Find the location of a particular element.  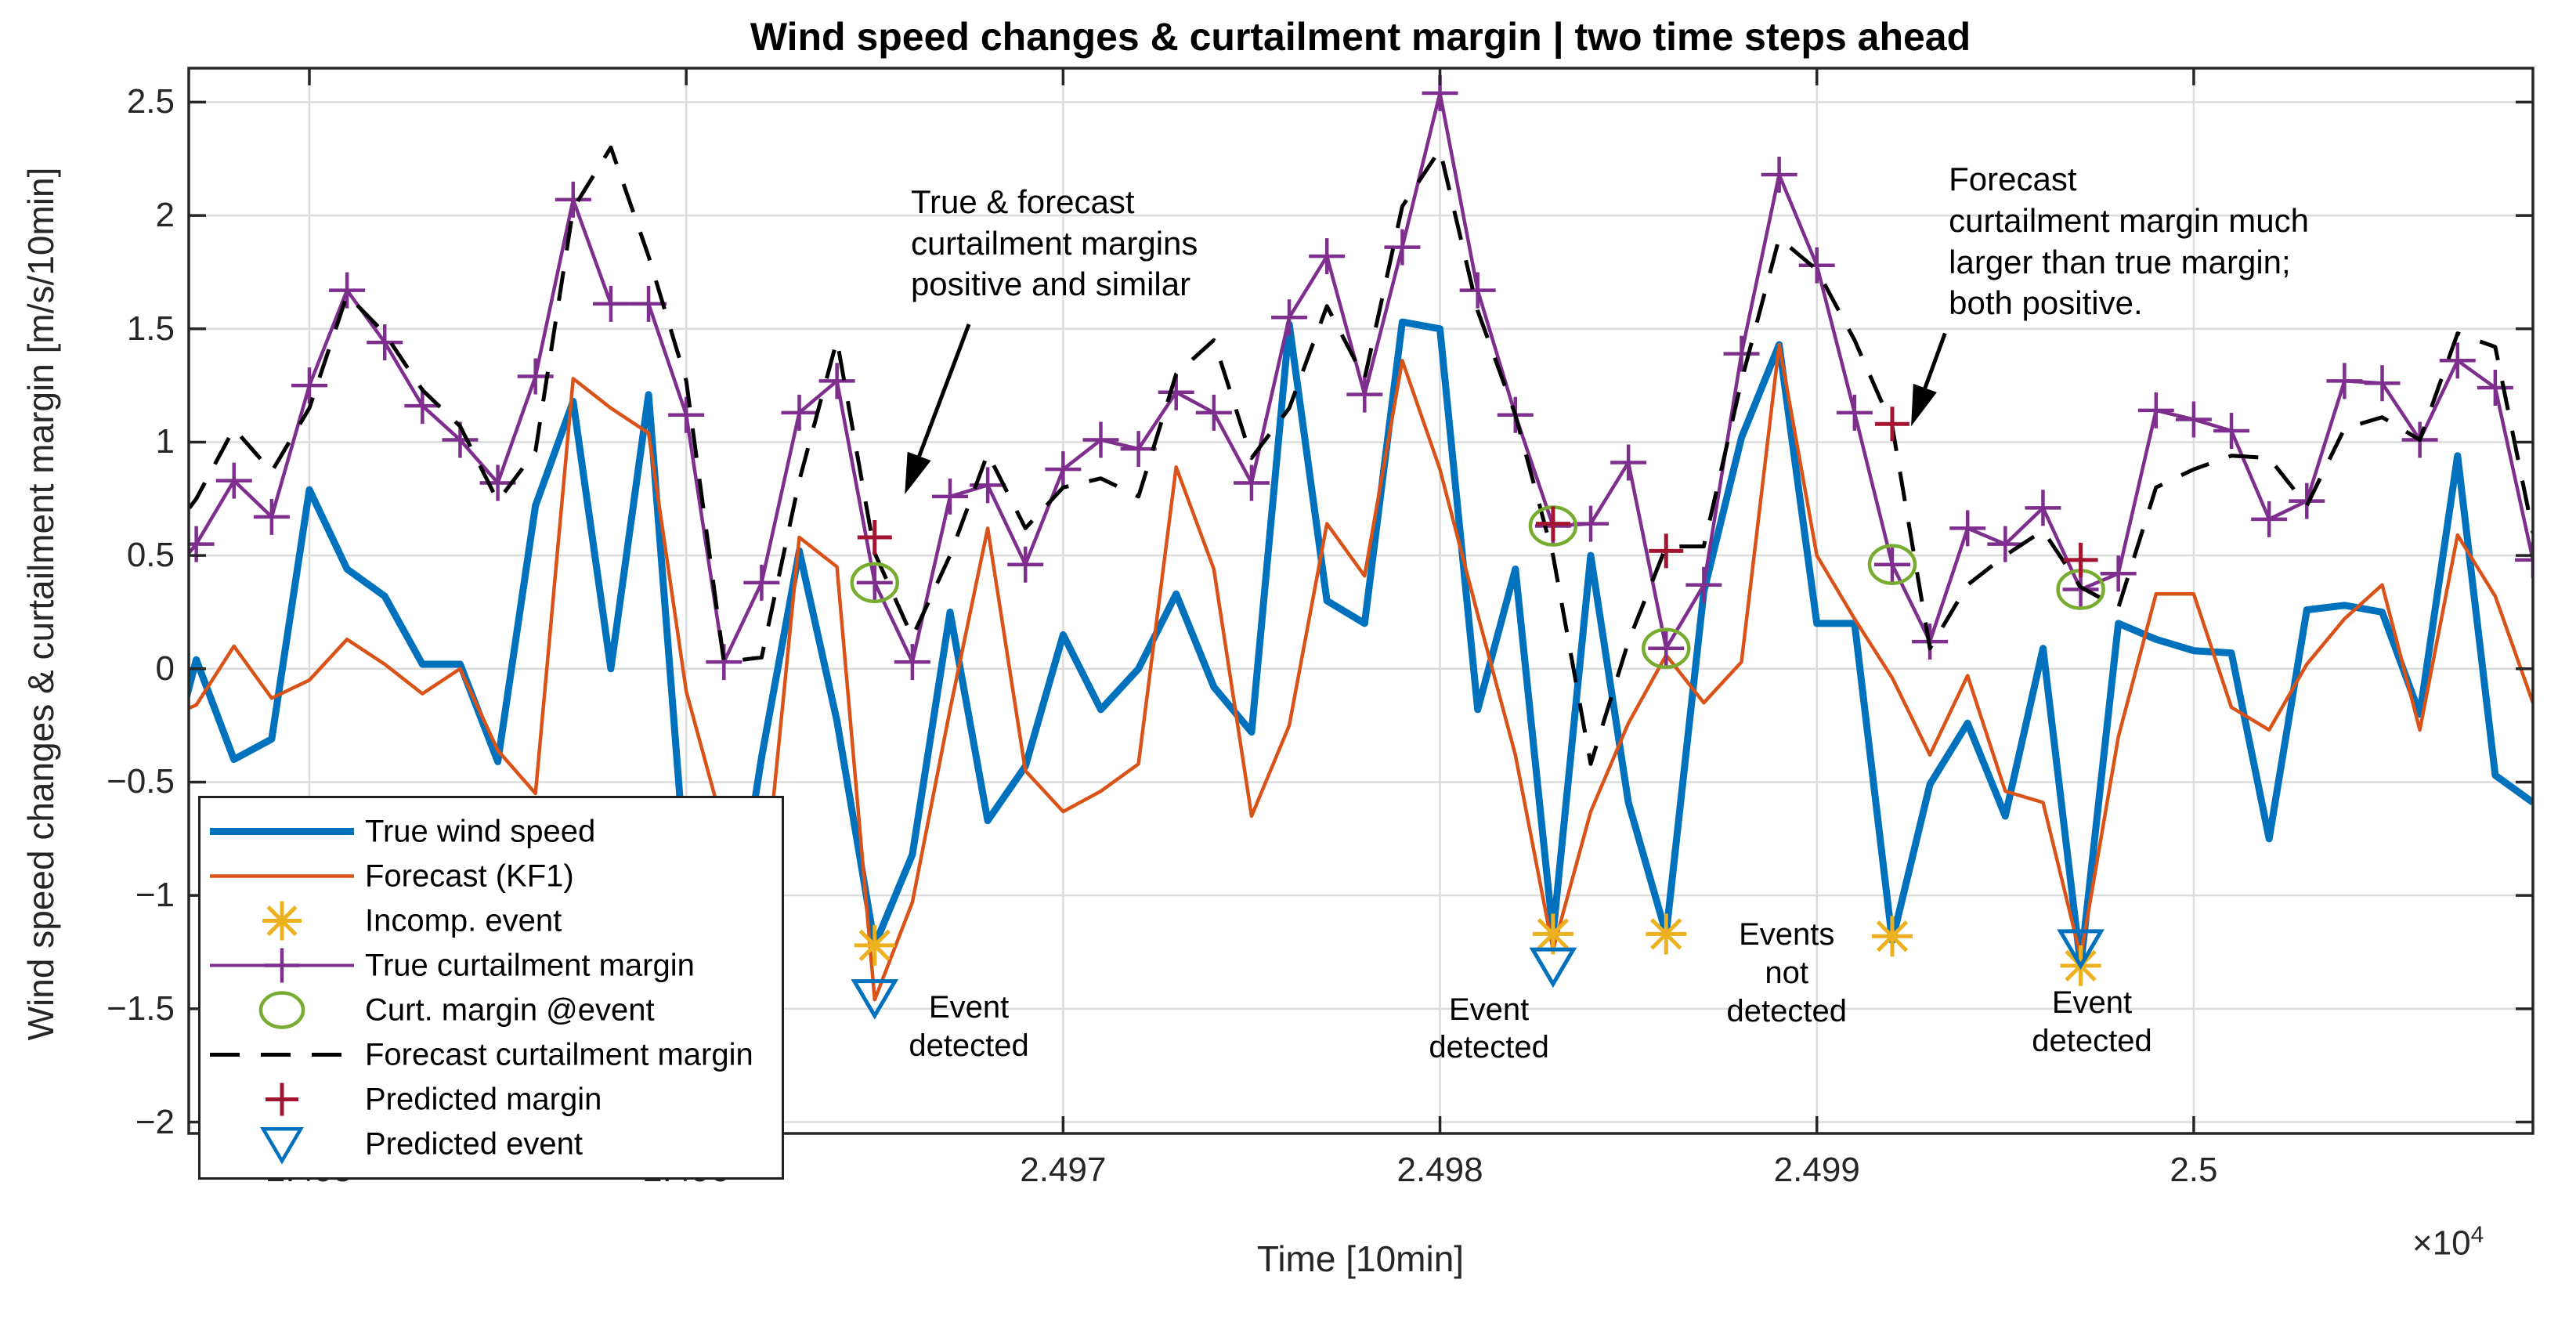

thick-line-legend-icon is located at coordinates (282, 832).